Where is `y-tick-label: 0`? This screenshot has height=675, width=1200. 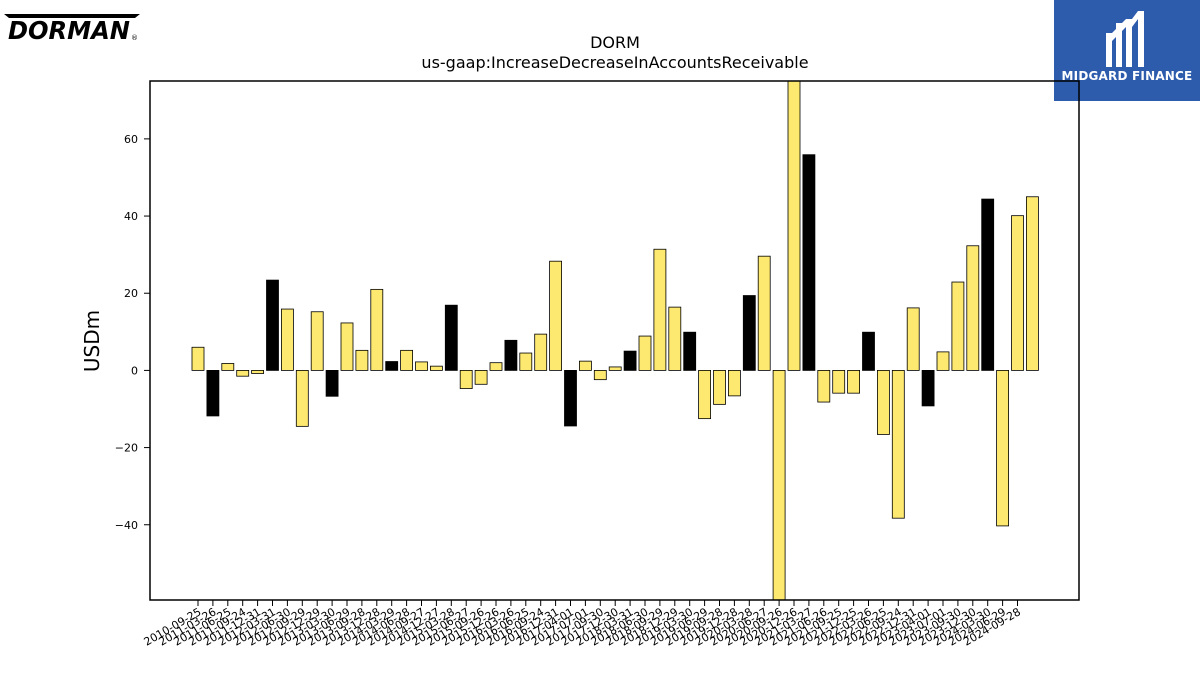 y-tick-label: 0 is located at coordinates (134, 370).